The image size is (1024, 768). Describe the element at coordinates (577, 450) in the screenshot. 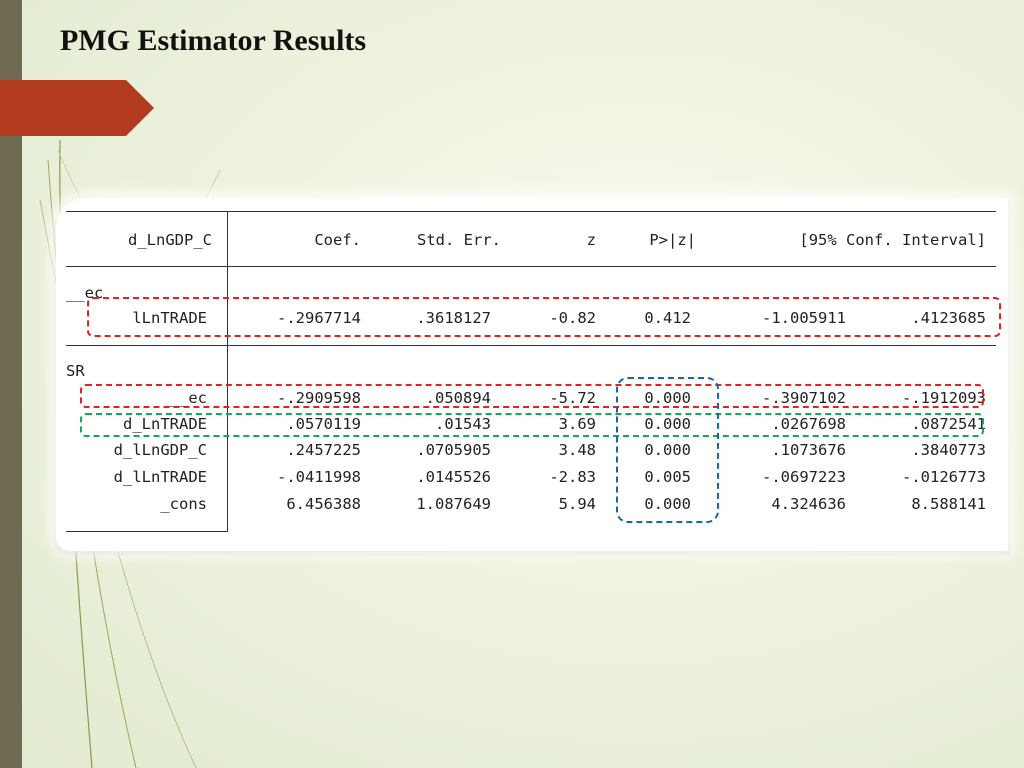

I see `z-cell: 3.48` at that location.